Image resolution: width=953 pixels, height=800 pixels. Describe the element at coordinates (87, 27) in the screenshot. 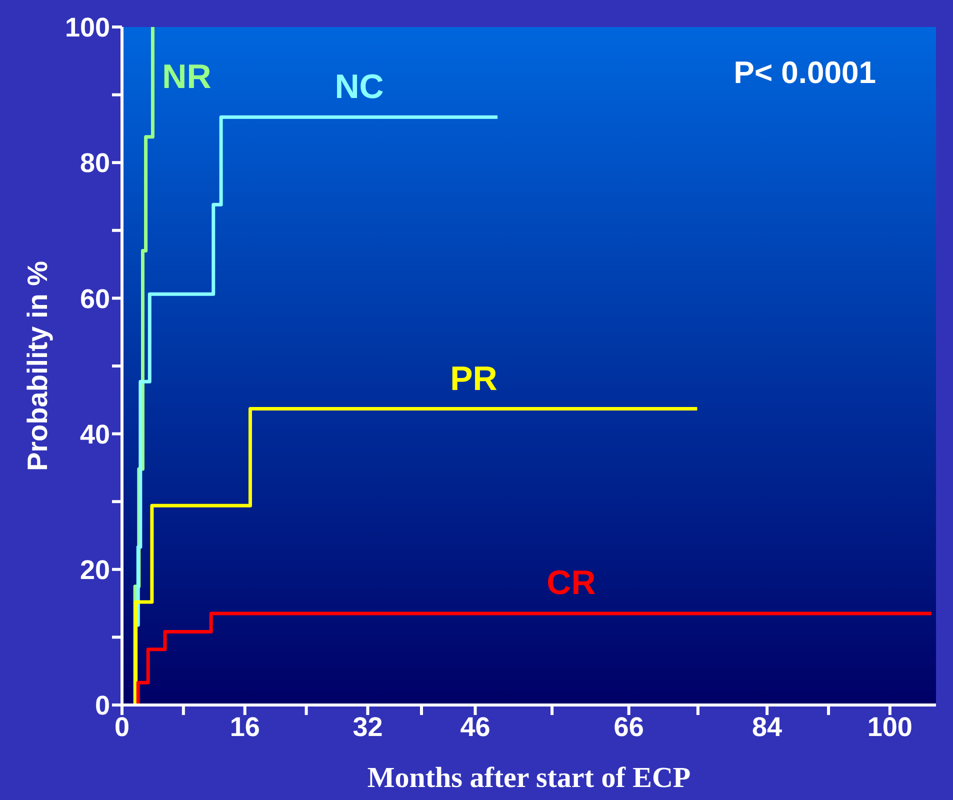

I see `y-tick-label: 100` at that location.